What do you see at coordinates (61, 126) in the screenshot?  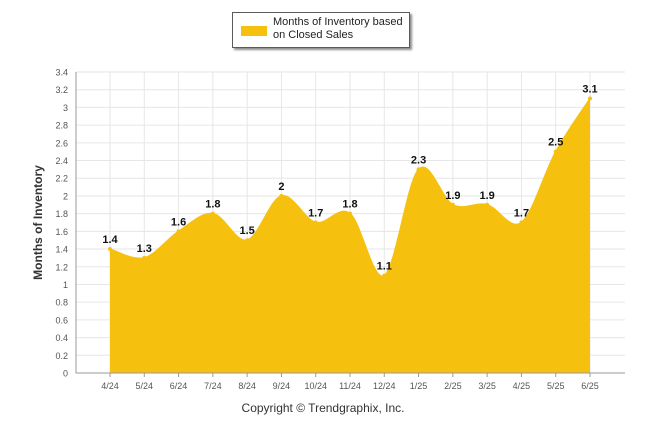 I see `y-tick-label: 2.8` at bounding box center [61, 126].